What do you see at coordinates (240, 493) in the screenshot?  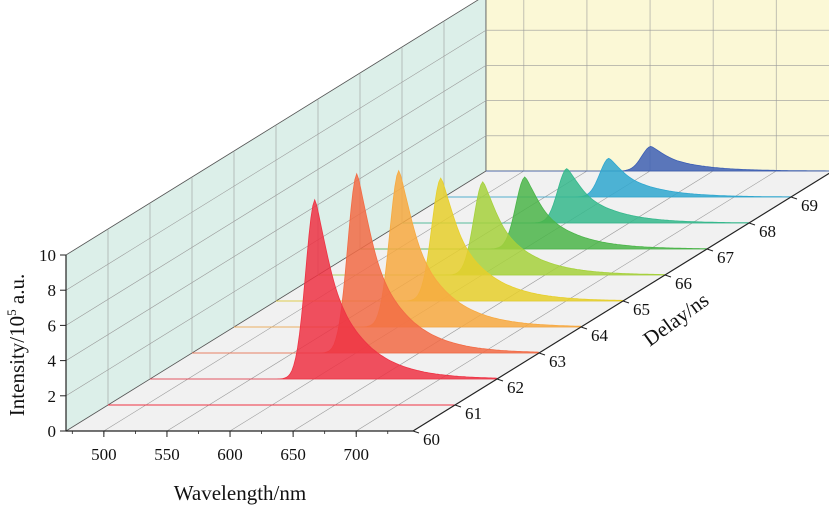 I see `x-axis-title: Wavelength/nm` at bounding box center [240, 493].